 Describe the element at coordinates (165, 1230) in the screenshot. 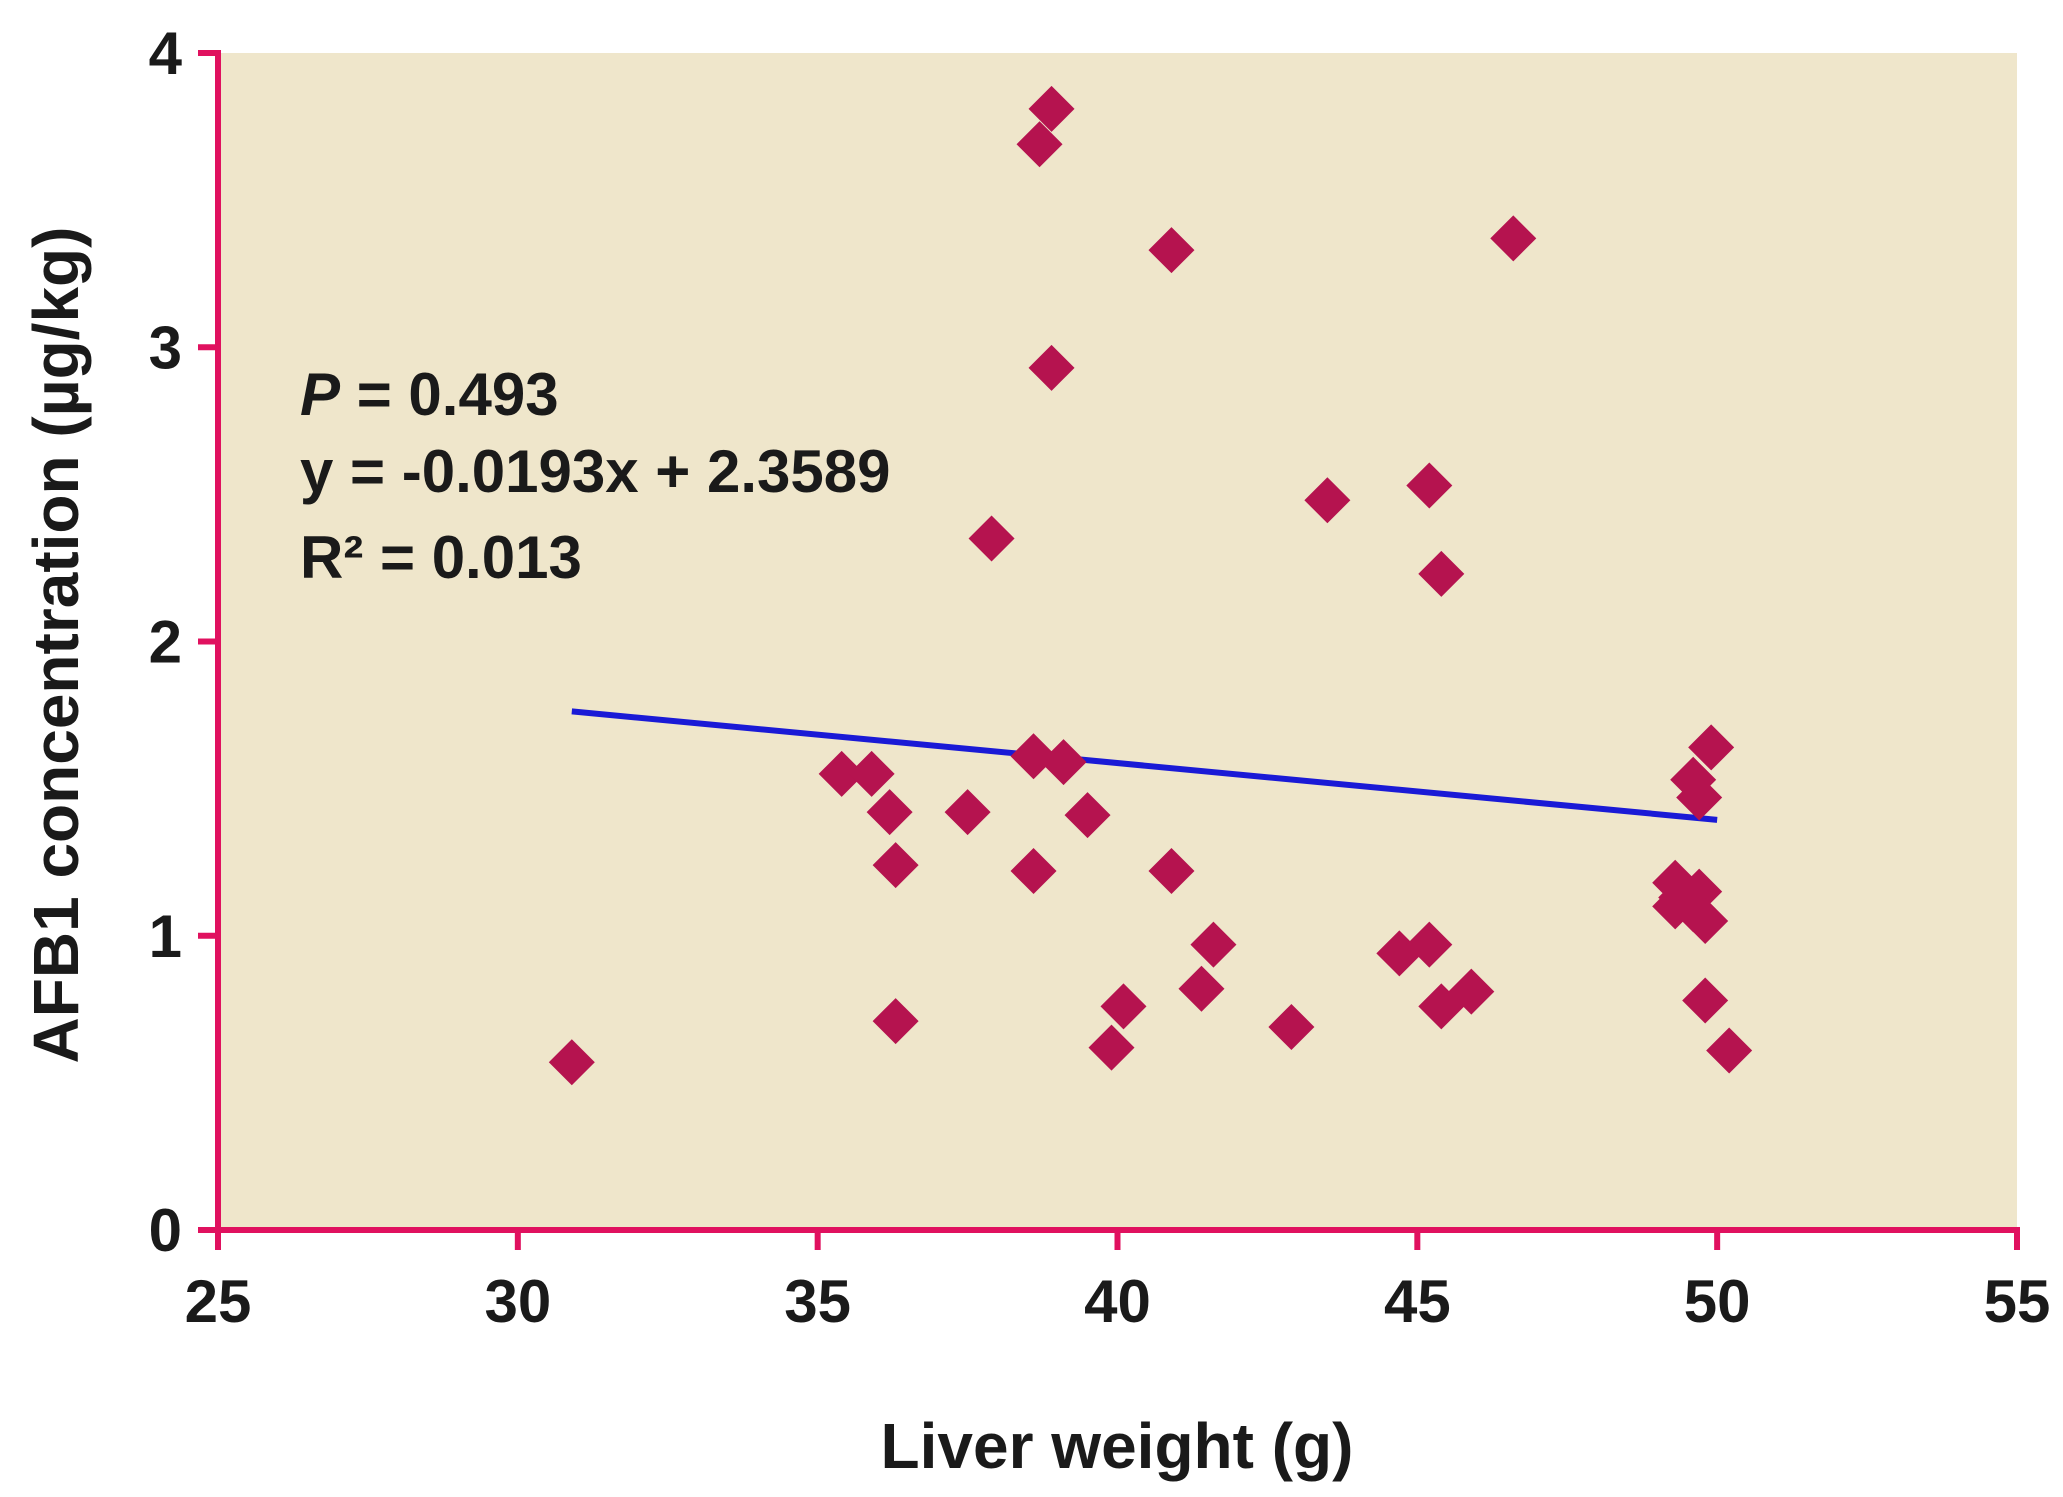

I see `y-tick-label: 0` at that location.